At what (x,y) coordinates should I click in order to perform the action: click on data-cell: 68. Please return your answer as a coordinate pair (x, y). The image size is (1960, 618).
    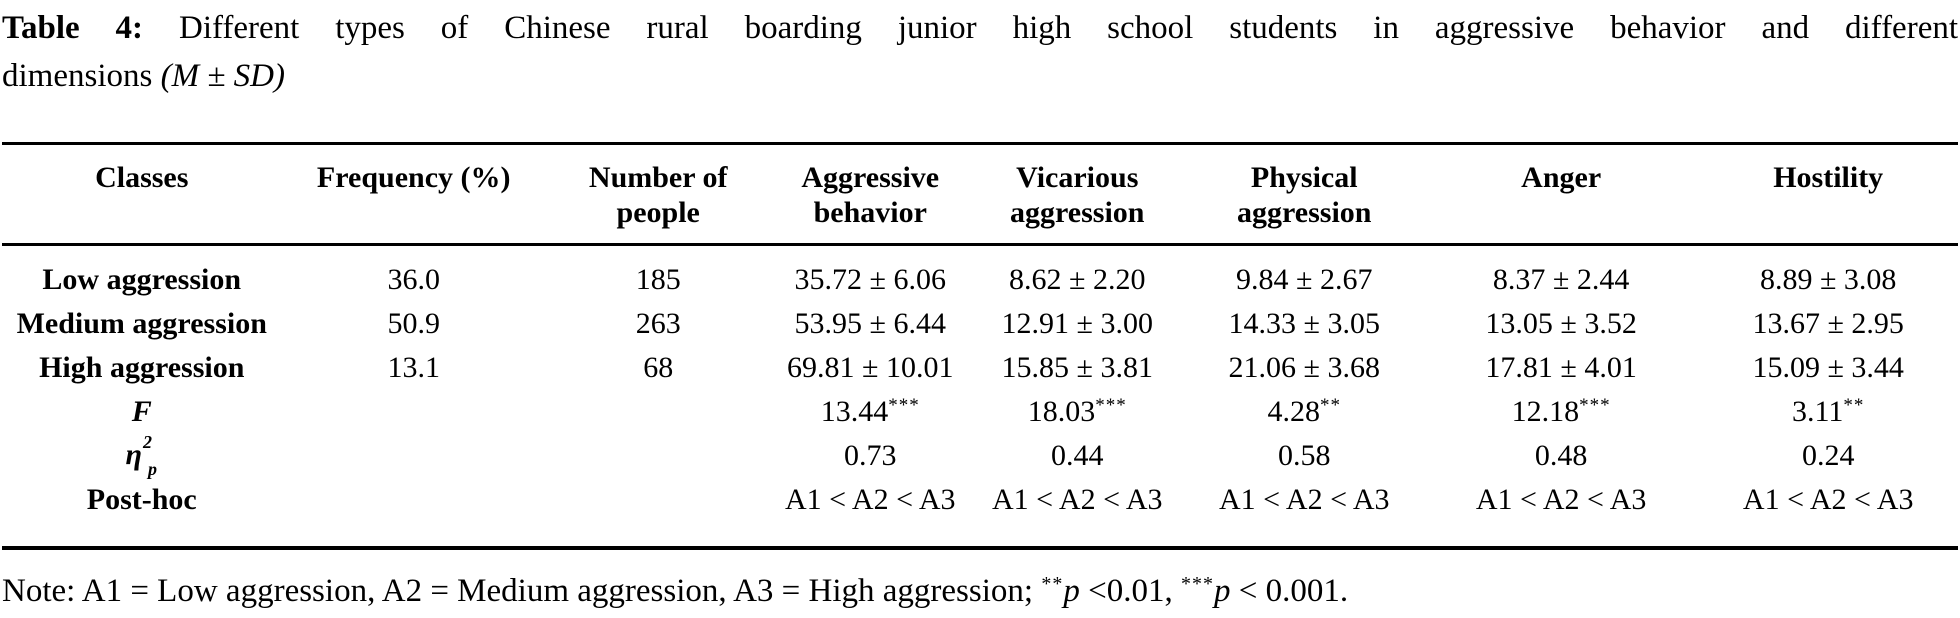
    Looking at the image, I should click on (658, 367).